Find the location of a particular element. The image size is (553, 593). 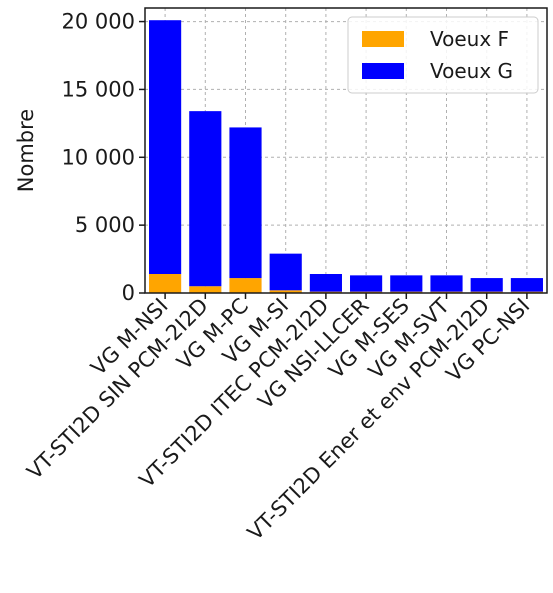

legend: Voeux F Voeux G is located at coordinates (443, 55).